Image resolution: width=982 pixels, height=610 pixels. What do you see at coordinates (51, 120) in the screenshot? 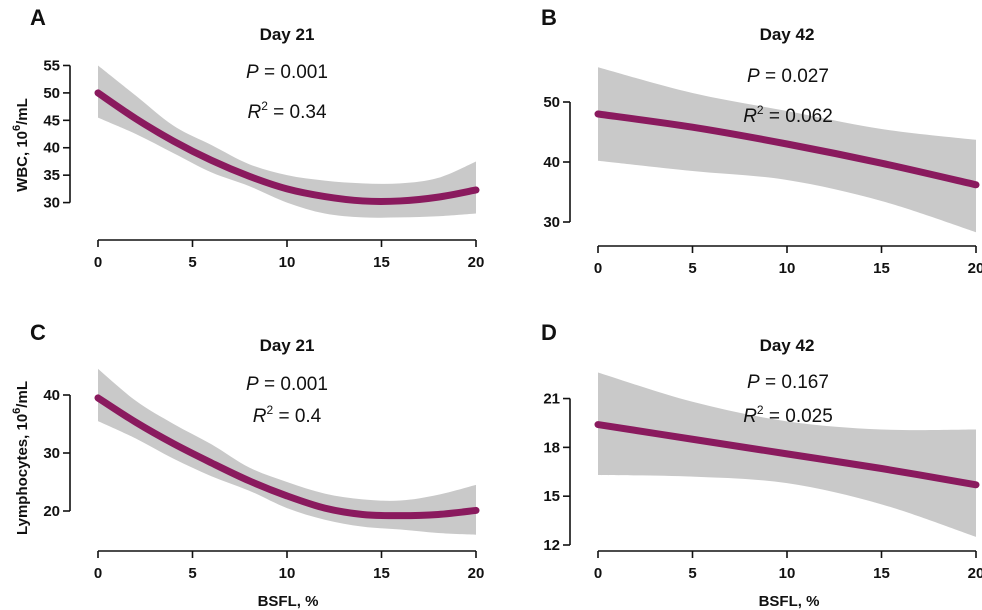
I see `panel-a-y-tick-label: 45` at bounding box center [51, 120].